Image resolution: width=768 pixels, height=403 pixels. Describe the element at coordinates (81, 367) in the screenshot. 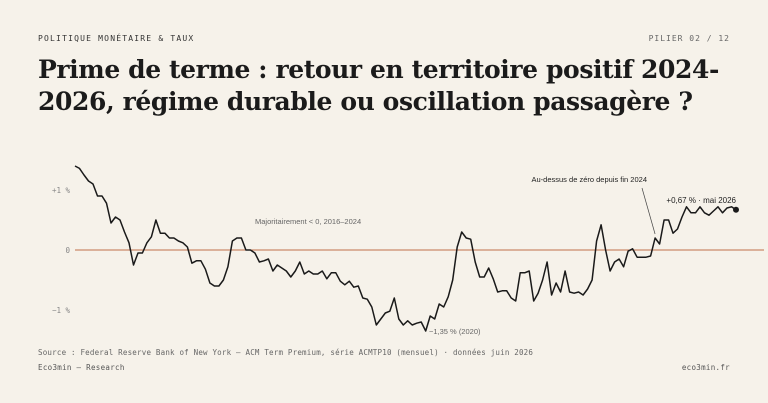

I see `brand-footer: Eco3min — Research` at that location.